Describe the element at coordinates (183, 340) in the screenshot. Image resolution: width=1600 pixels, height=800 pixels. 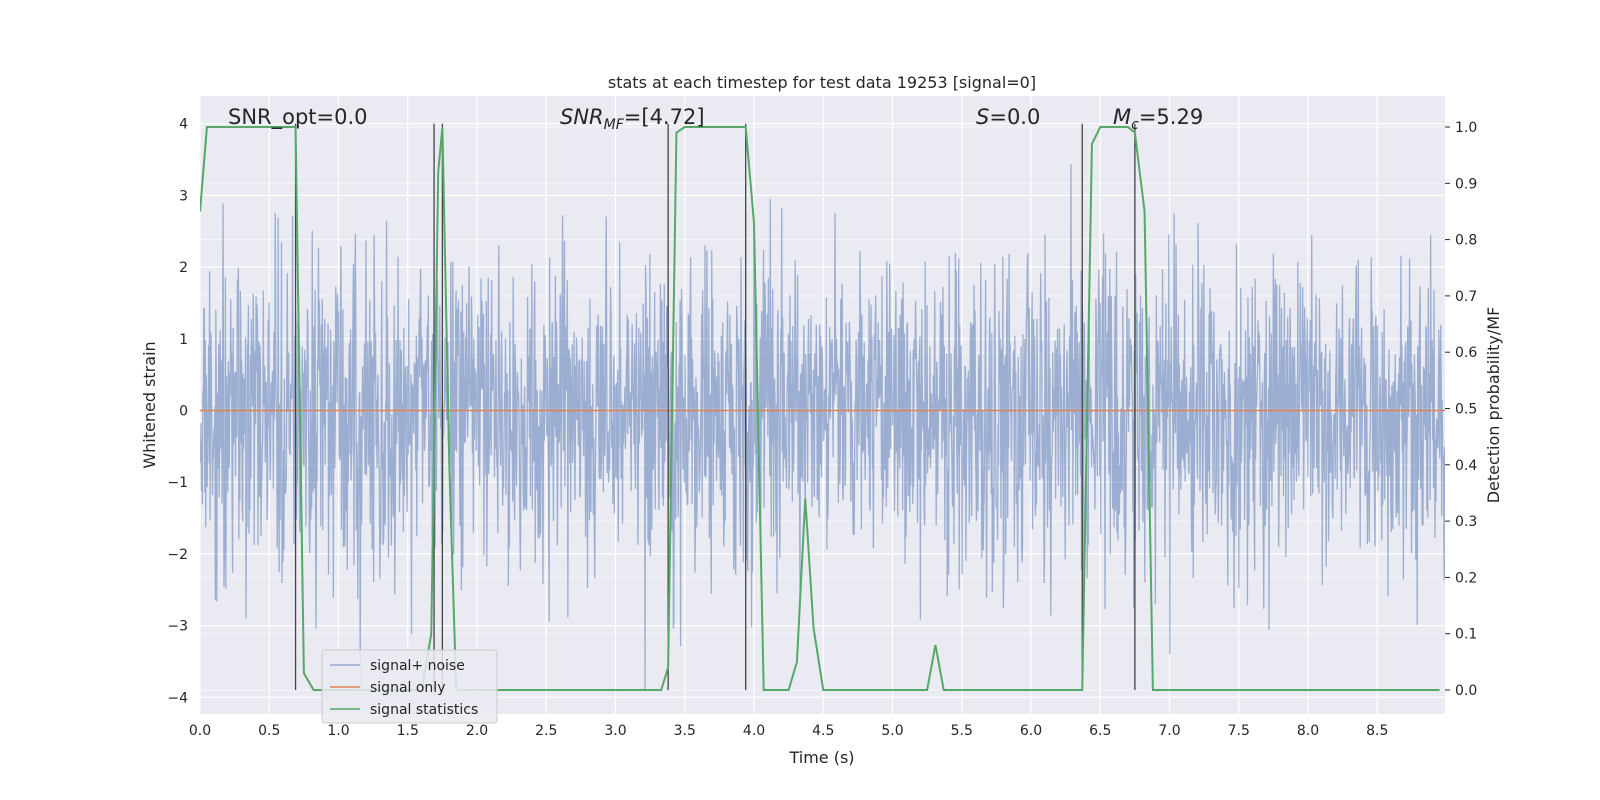
I see `y-tick-label: 1` at that location.